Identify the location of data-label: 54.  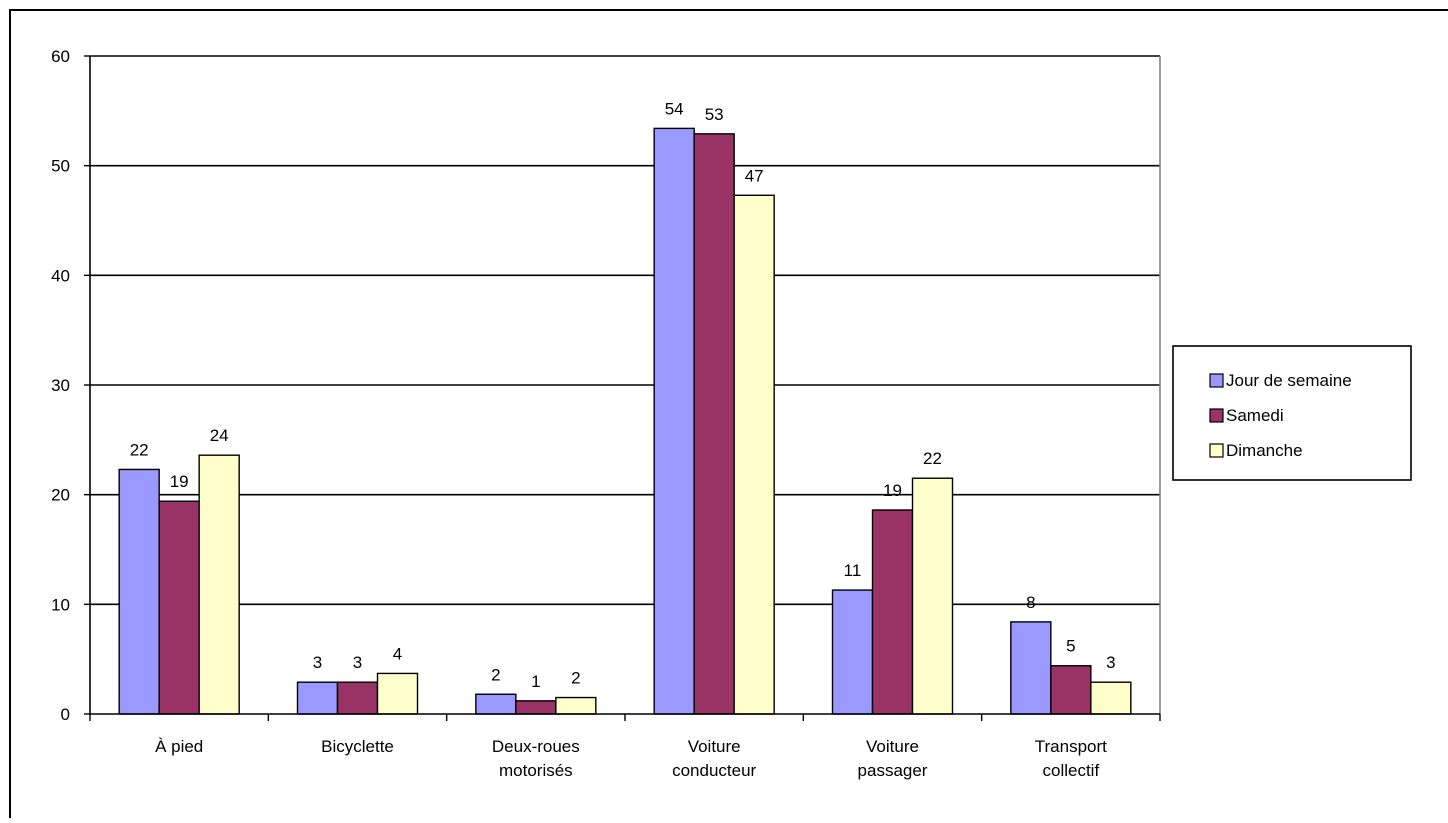
(674, 108).